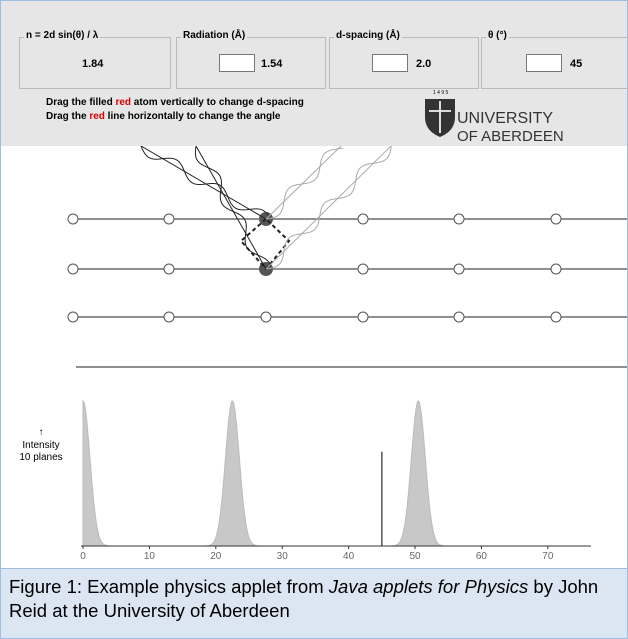 The width and height of the screenshot is (628, 639). Describe the element at coordinates (216, 556) in the screenshot. I see `x-tick-label: 20` at that location.